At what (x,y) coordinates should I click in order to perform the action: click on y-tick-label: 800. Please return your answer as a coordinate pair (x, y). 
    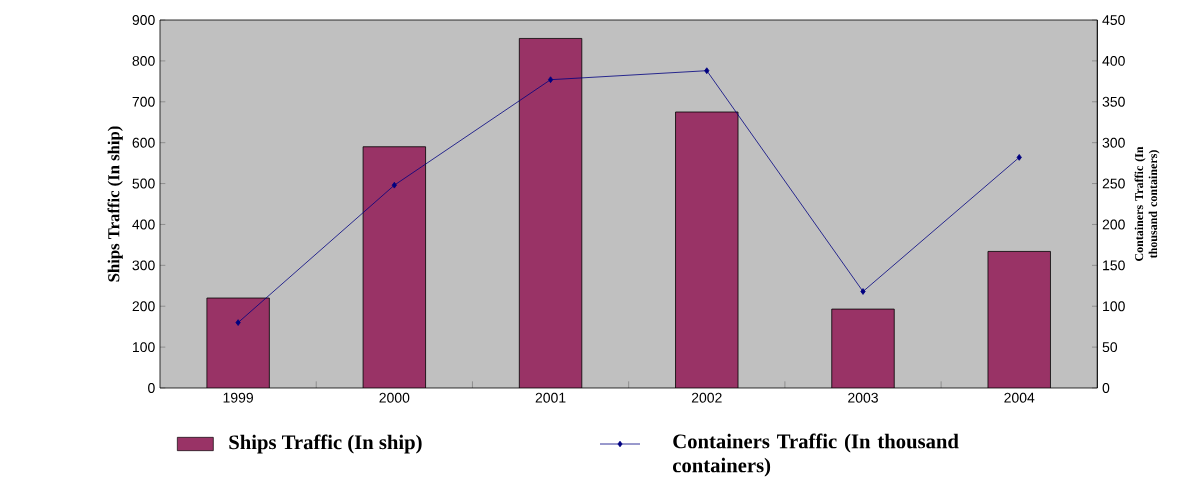
    Looking at the image, I should click on (143, 60).